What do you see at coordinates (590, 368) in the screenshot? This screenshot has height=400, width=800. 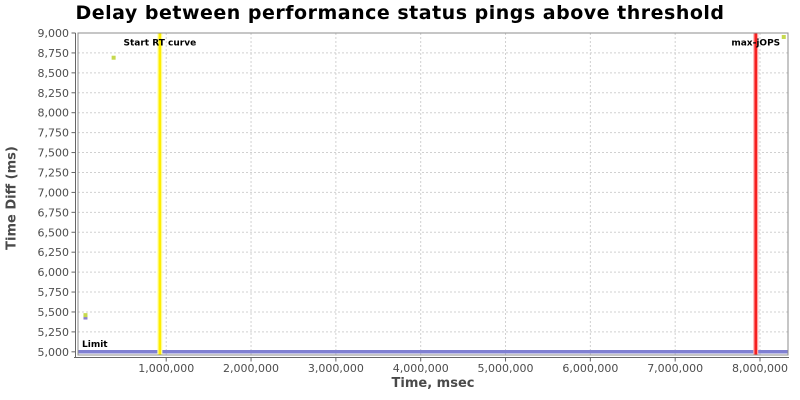 I see `x-tick-label: 6,000,000` at bounding box center [590, 368].